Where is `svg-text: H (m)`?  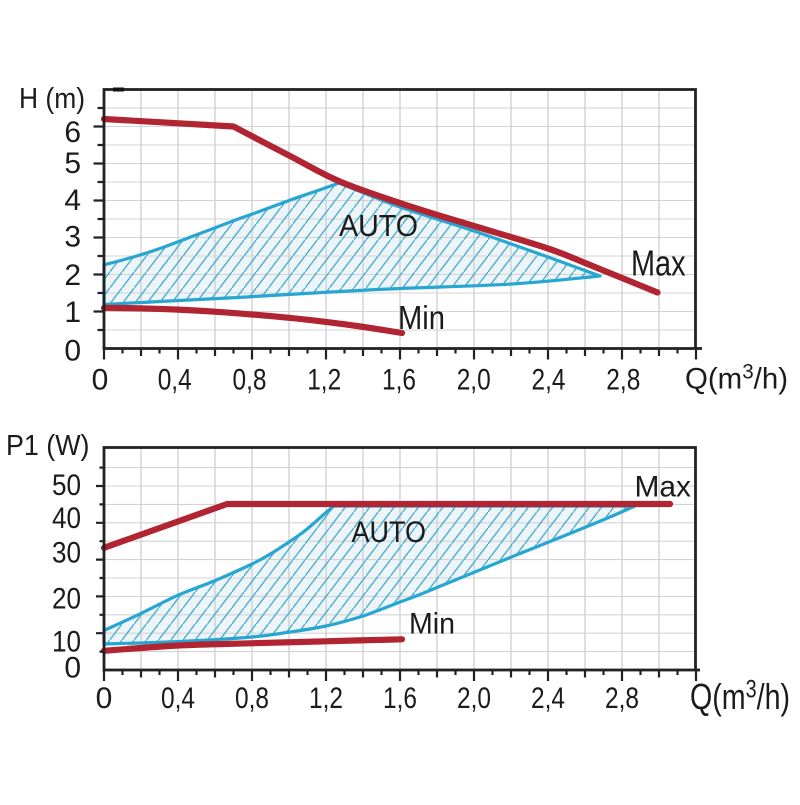 svg-text: H (m) is located at coordinates (52, 99).